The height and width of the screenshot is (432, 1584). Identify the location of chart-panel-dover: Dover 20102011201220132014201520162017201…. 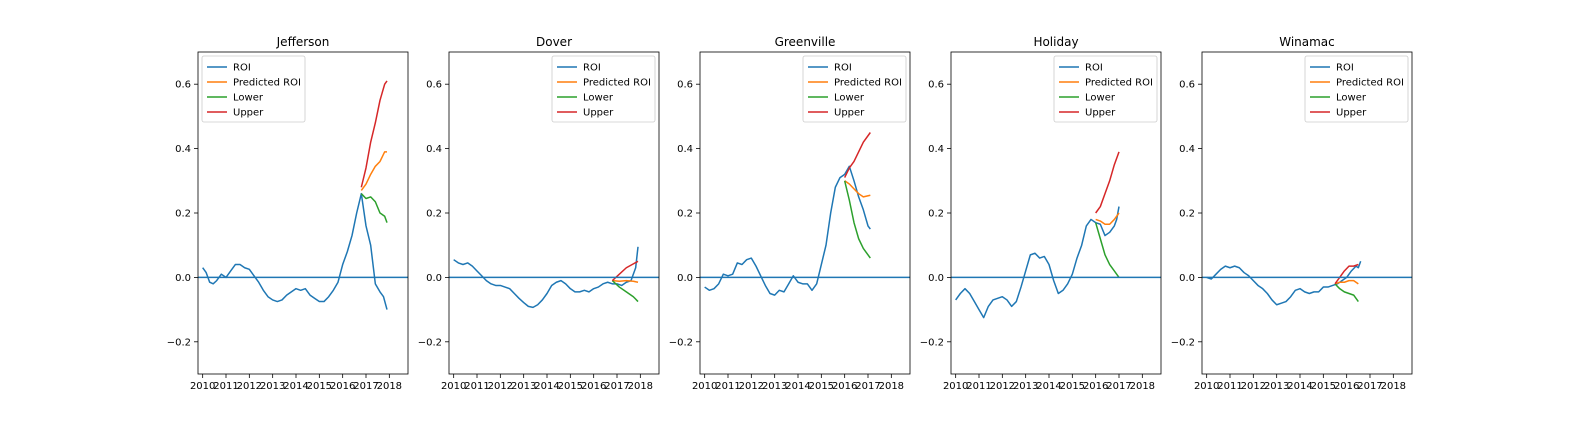
(539, 213).